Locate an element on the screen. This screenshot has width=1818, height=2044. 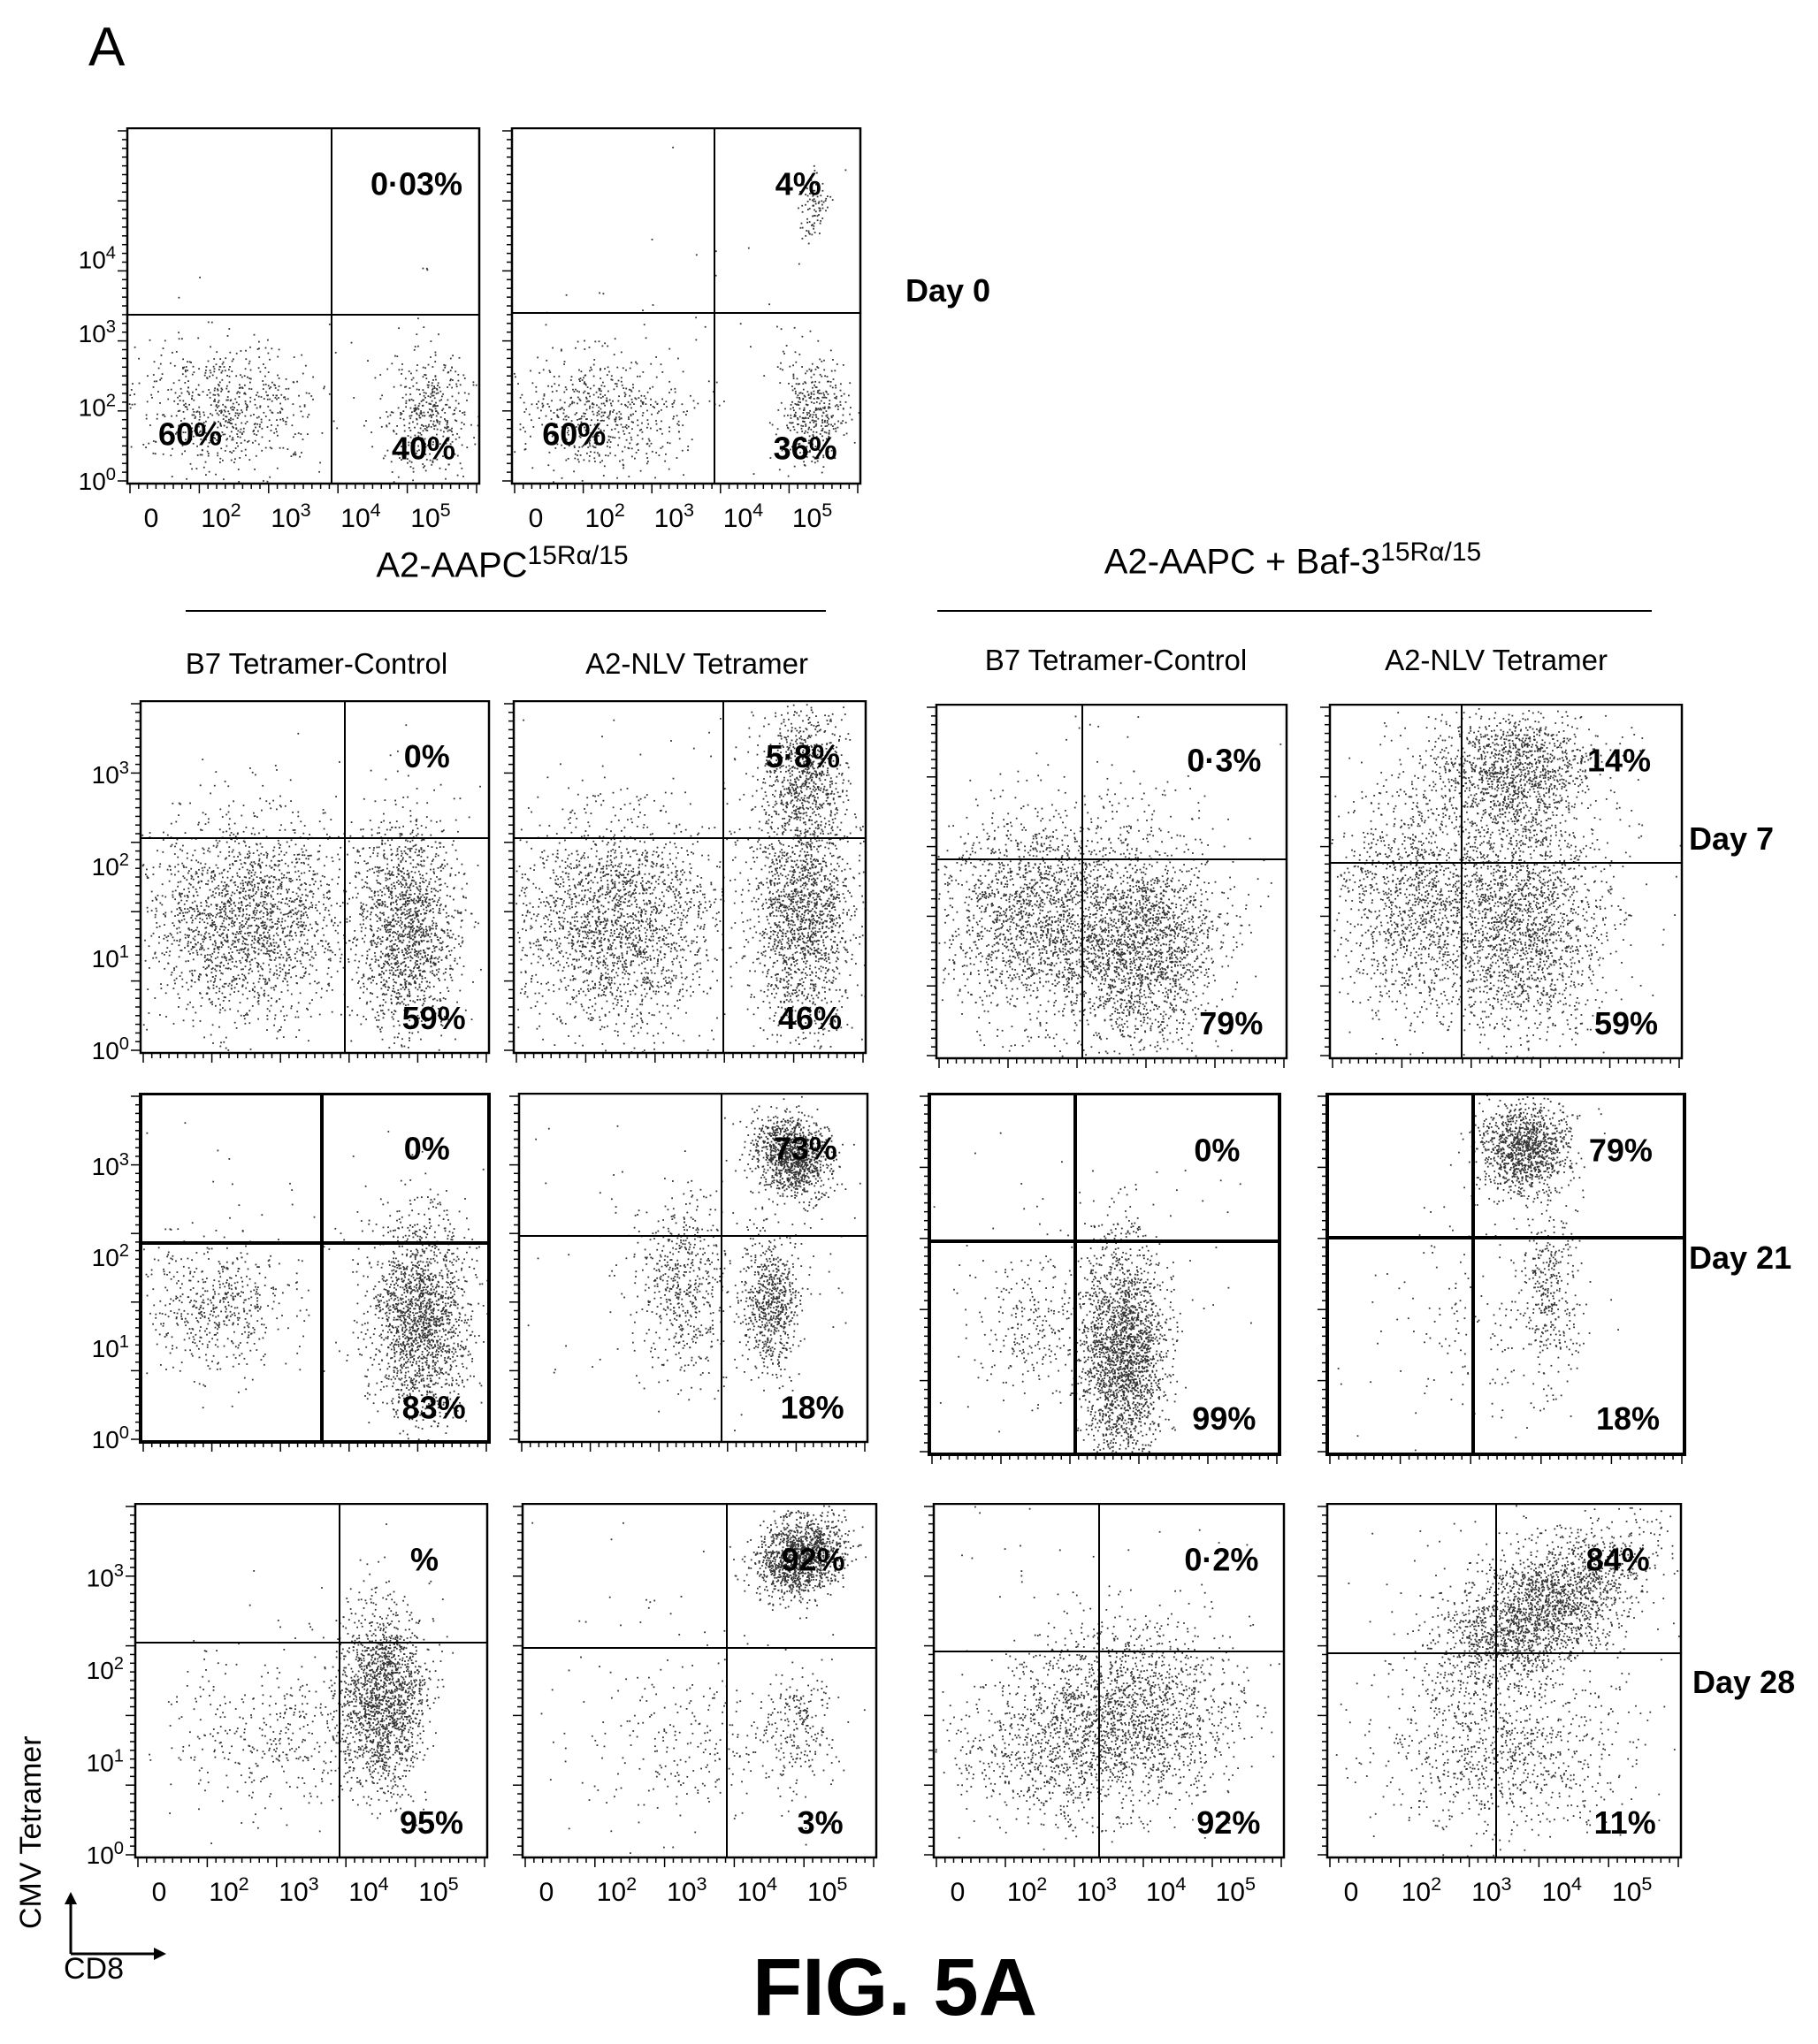
plot-3: 10⁰ 10¹ 10² 10³ 0% 59% is located at coordinates (291, 882).